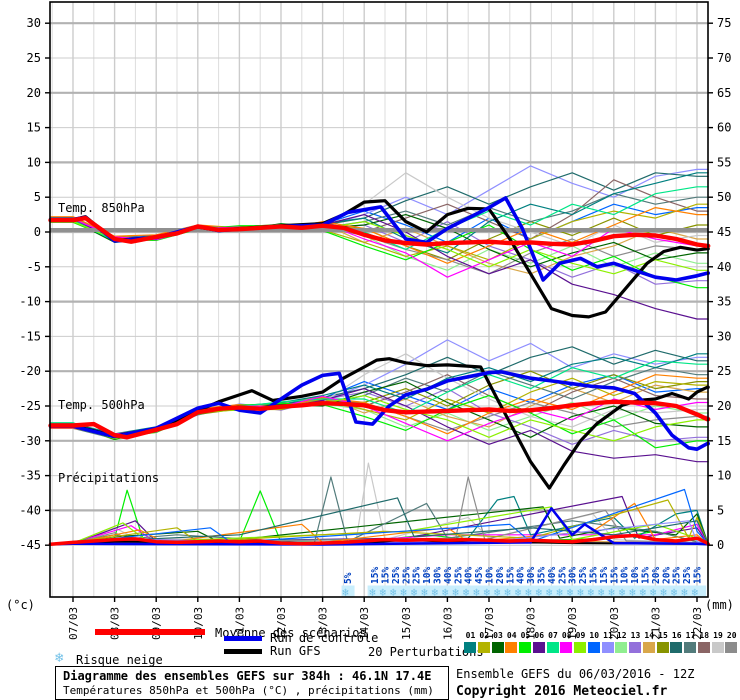 This screenshot has width=740, height=700. What do you see at coordinates (724, 232) in the screenshot?
I see `right-axis-tick-label: 45` at bounding box center [724, 232].